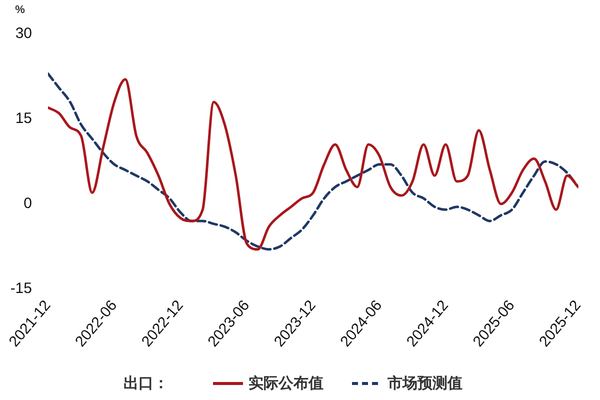  I want to click on y-tick-label: -15, so click(21, 289).